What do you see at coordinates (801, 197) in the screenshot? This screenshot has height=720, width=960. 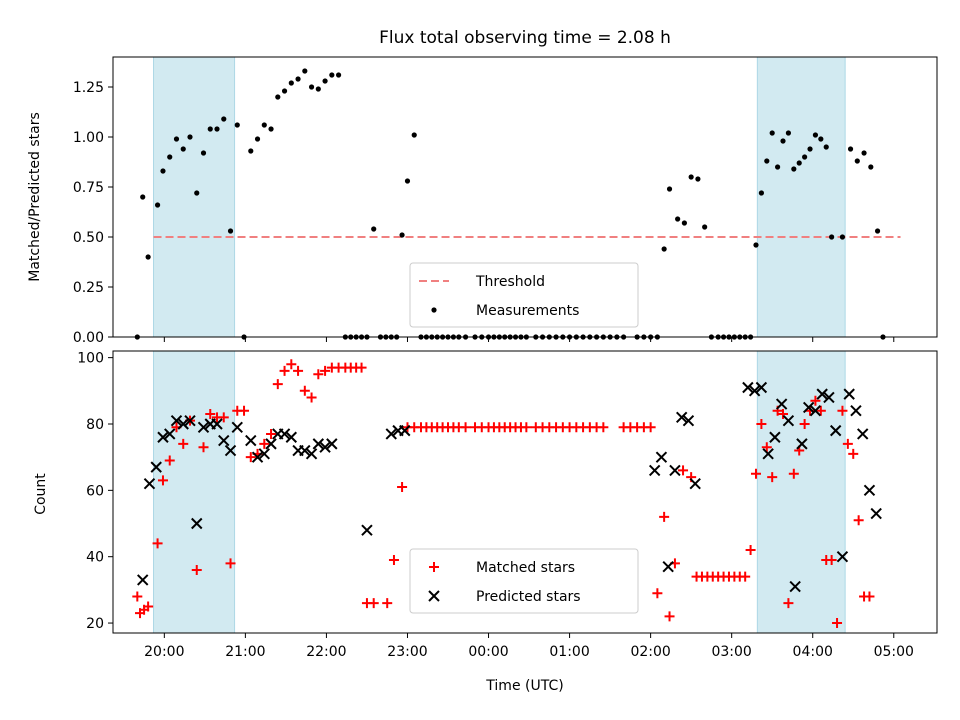 I see `shaded-interval` at bounding box center [801, 197].